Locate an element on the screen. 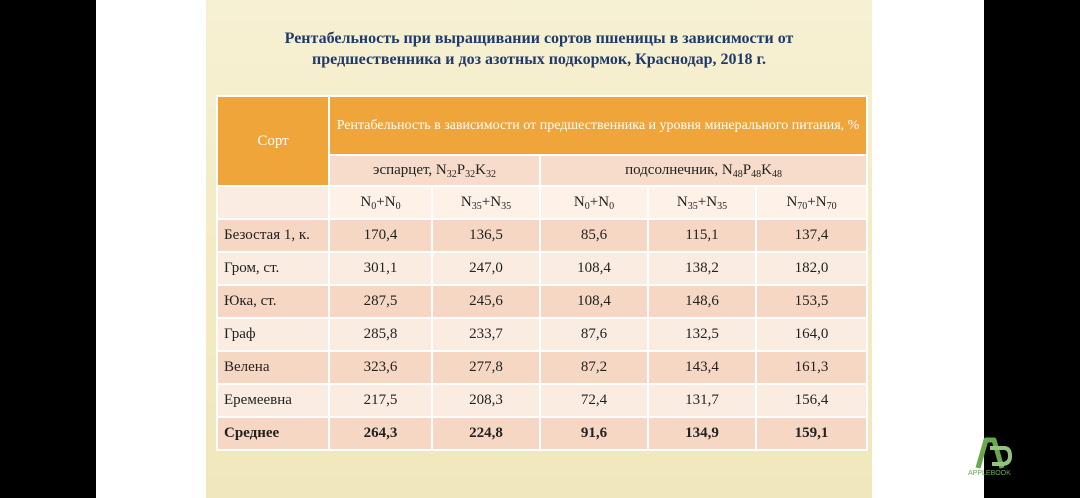 This screenshot has height=498, width=1080. row-name: Среднее is located at coordinates (273, 433).